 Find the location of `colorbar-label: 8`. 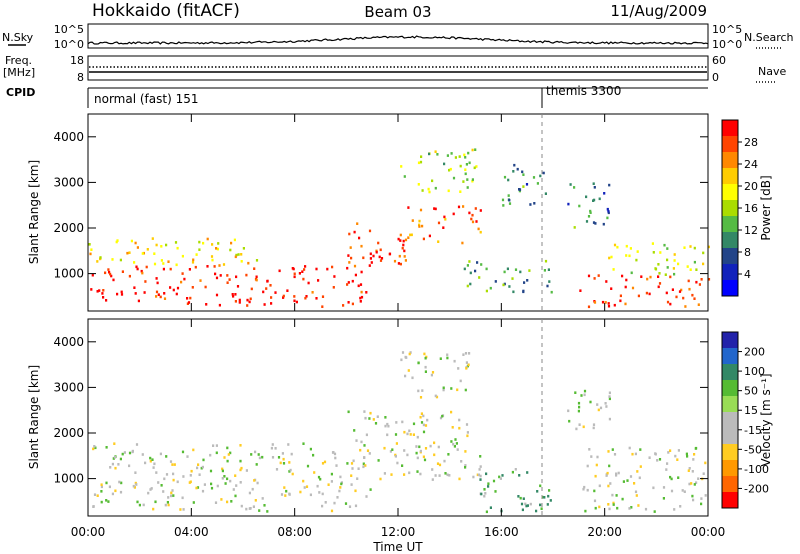

colorbar-label: 8 is located at coordinates (747, 252).